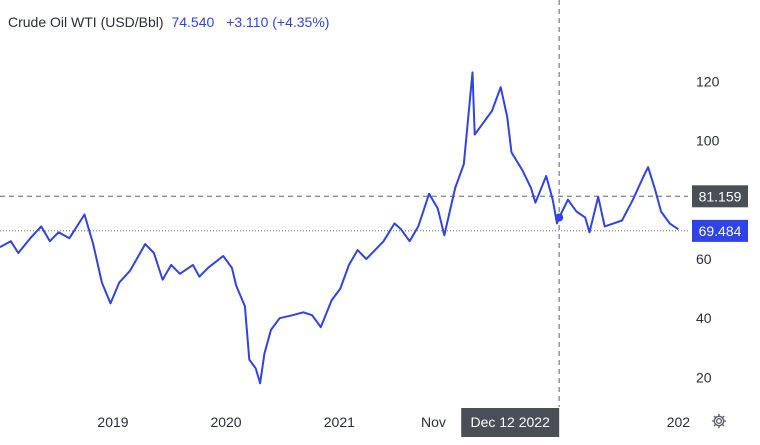 This screenshot has height=445, width=760. Describe the element at coordinates (708, 81) in the screenshot. I see `y-tick-label: 120` at that location.